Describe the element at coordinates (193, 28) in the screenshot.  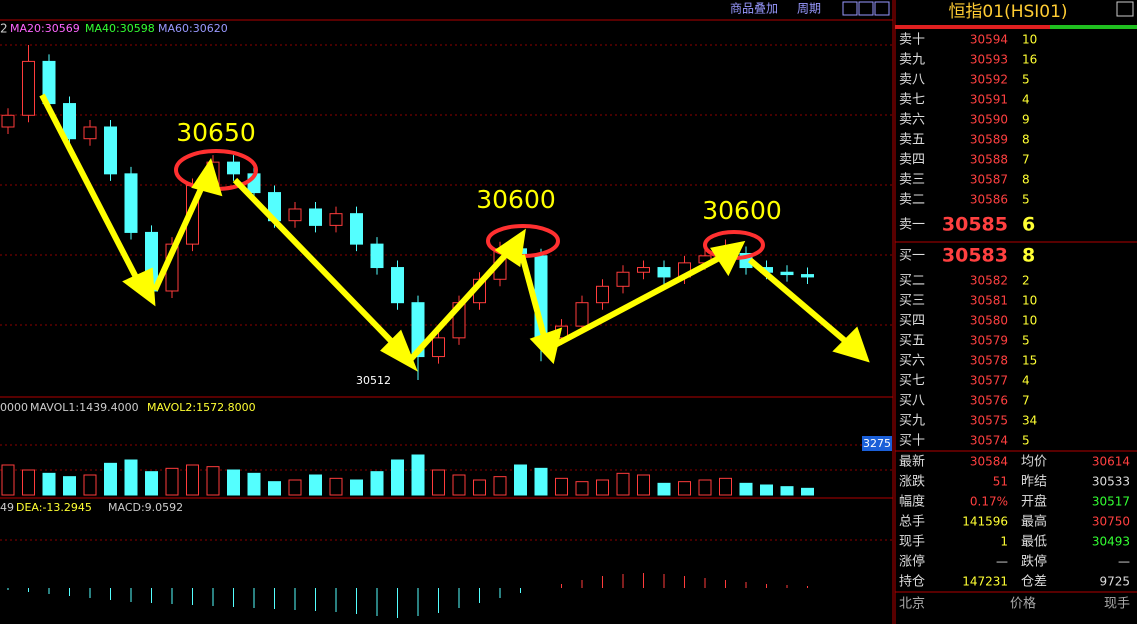
I see `ma60: MA60:30620` at that location.